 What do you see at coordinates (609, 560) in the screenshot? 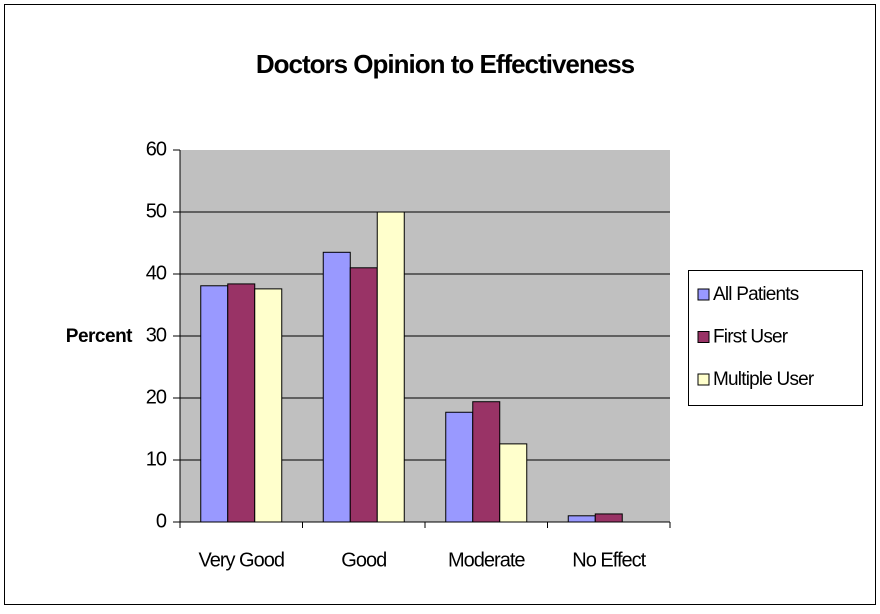
I see `x-tick-label: No Effect` at bounding box center [609, 560].